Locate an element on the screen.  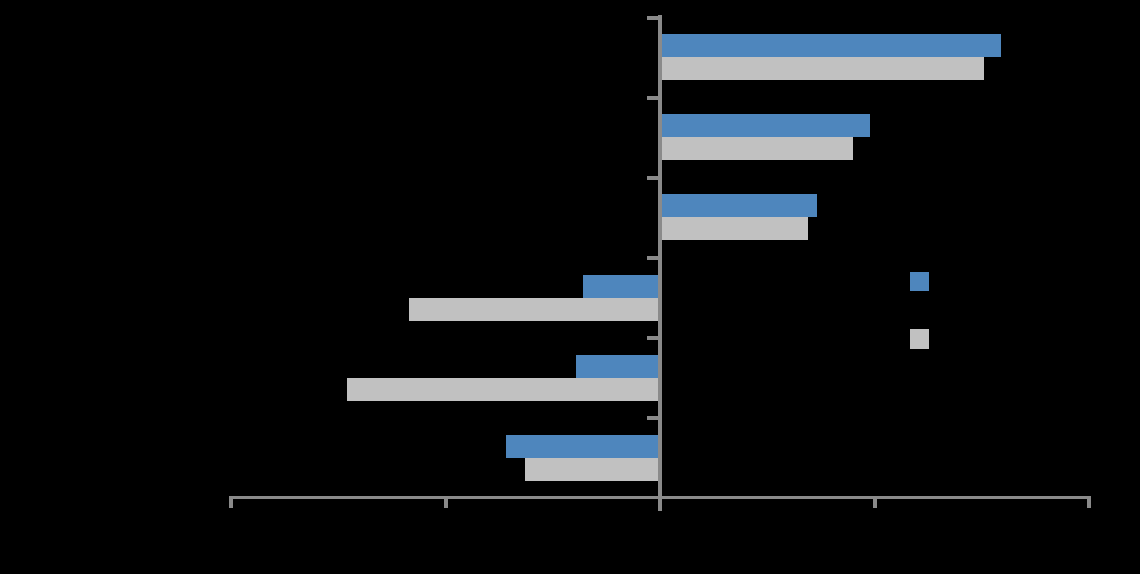
y-axis-line is located at coordinates (660, 263).